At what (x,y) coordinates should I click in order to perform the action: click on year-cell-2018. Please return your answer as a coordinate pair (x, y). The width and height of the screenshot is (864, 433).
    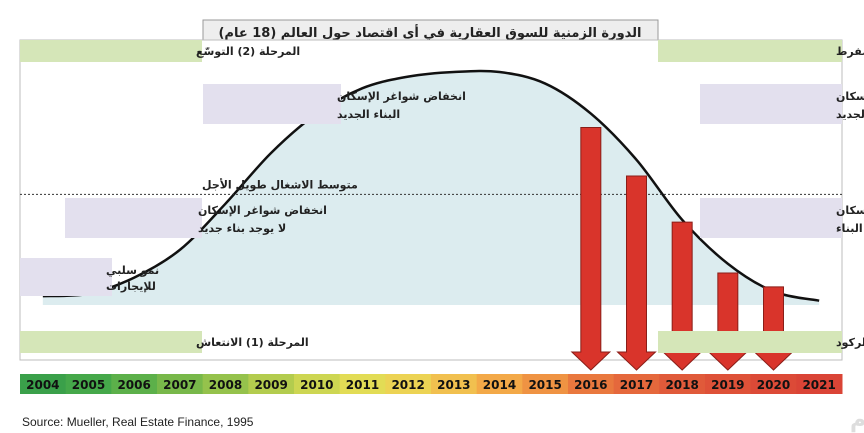
    Looking at the image, I should click on (682, 384).